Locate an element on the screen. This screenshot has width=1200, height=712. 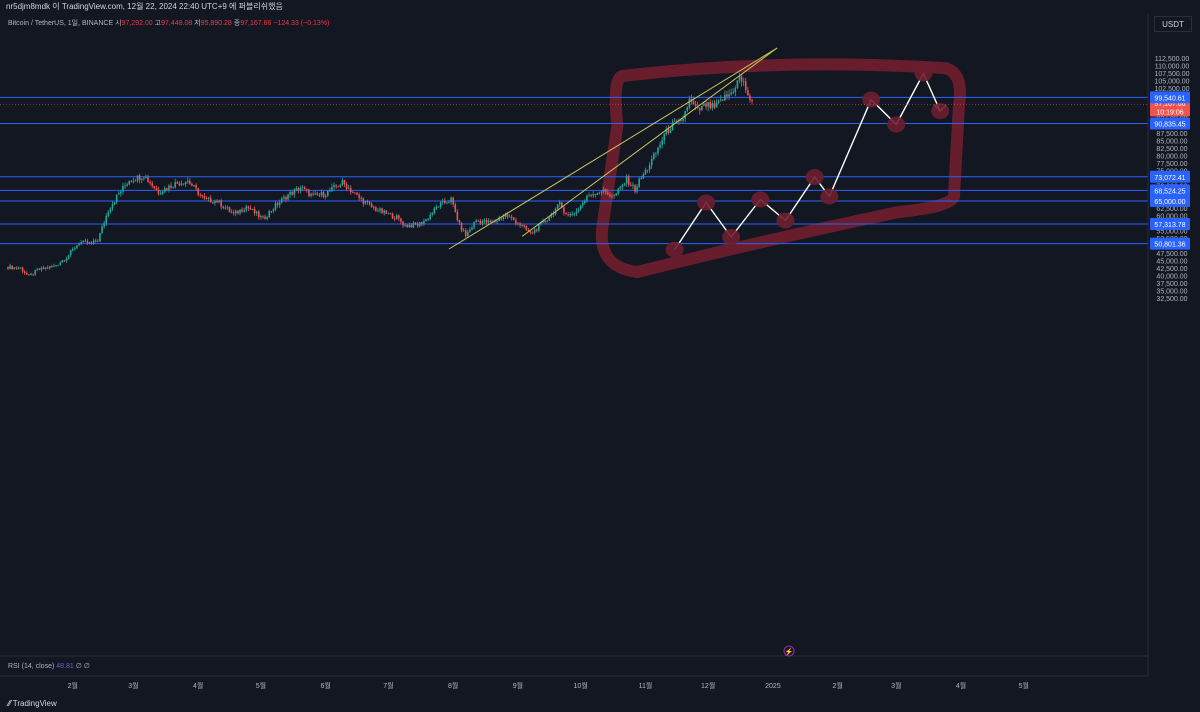
change-value: −124.33 (−0.13%) is located at coordinates (301, 23).